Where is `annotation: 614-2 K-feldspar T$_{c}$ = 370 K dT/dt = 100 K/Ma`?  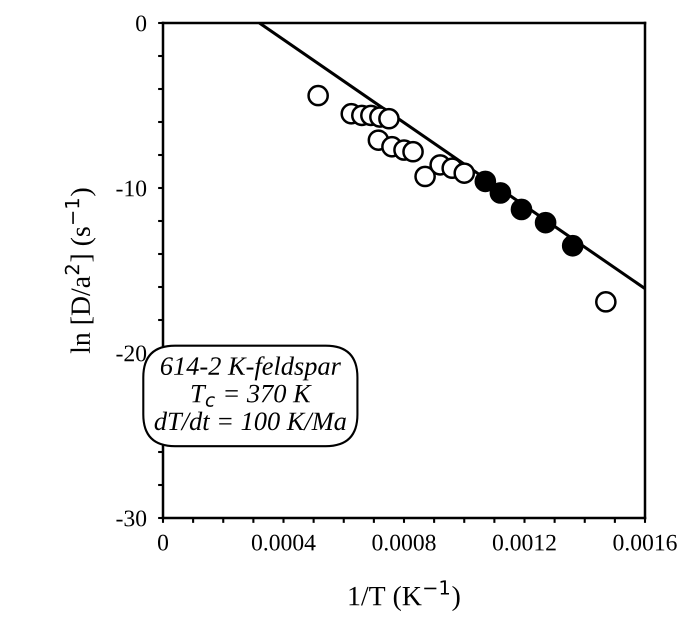
annotation: 614-2 K-feldspar T$_{c}$ = 370 K dT/dt = 100 K/Ma is located at coordinates (250, 393).